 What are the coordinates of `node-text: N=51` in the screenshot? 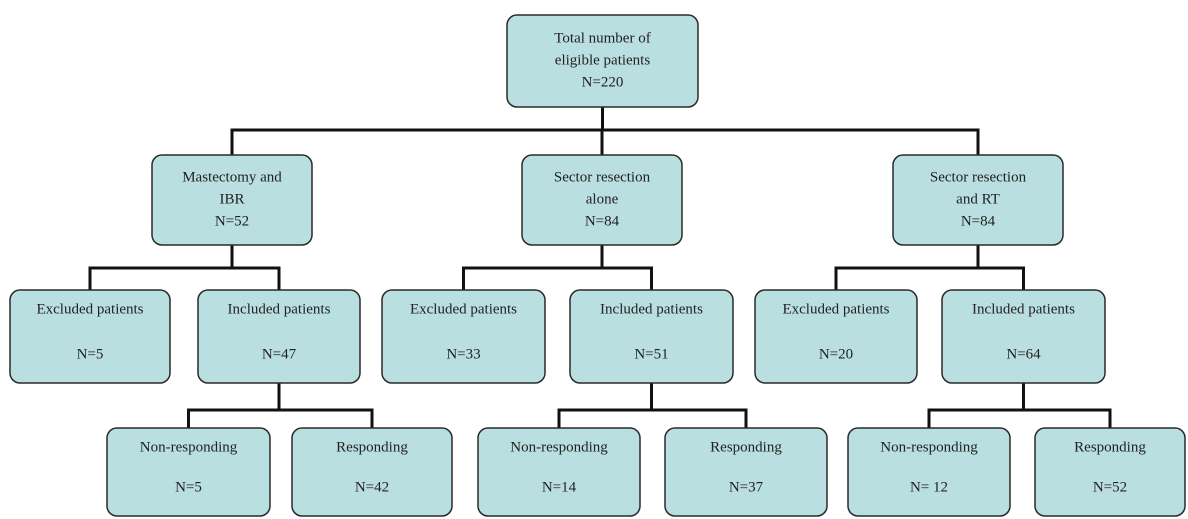 It's located at (651, 354).